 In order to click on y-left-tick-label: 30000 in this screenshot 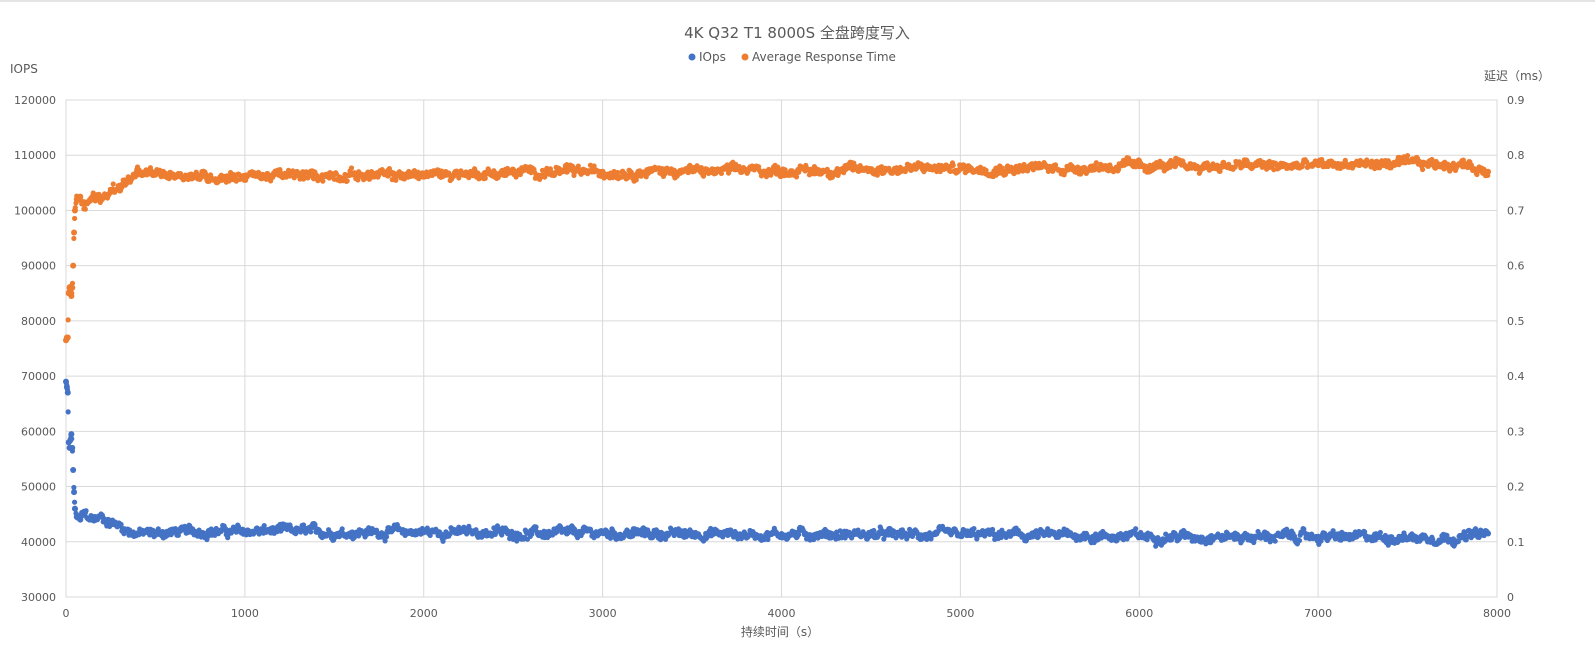, I will do `click(38, 597)`.